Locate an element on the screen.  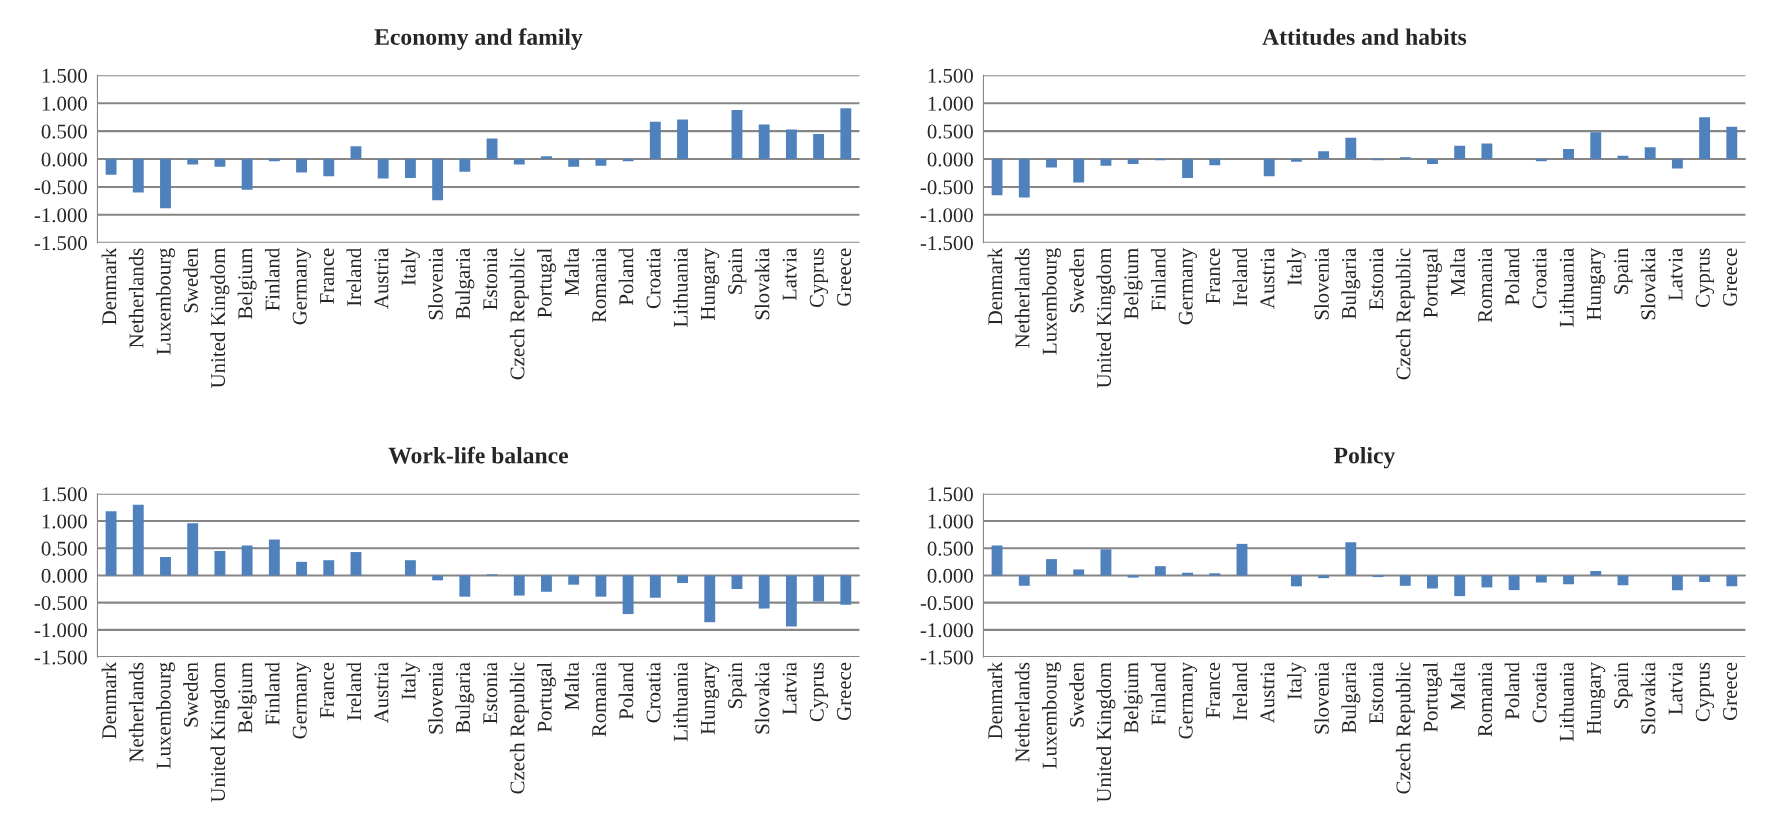
x-tick-label: Netherlands is located at coordinates (136, 298).